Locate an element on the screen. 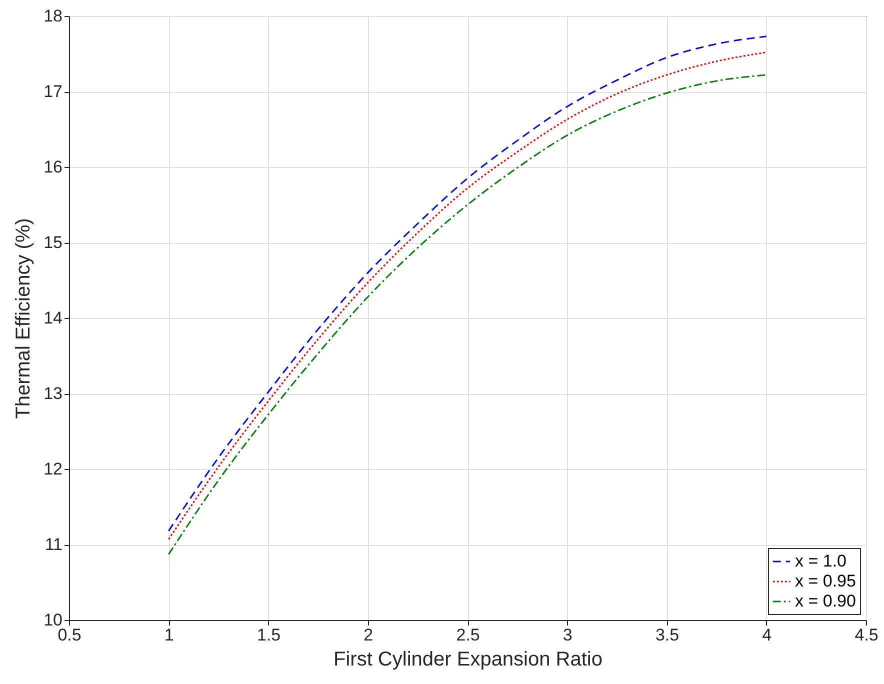 Image resolution: width=884 pixels, height=684 pixels. x-tick-label: 3.5 is located at coordinates (667, 635).